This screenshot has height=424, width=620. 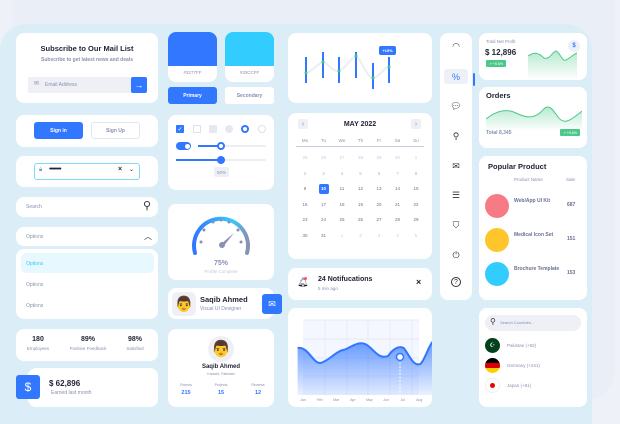 I want to click on checkbox-unchecked, so click(x=197, y=129).